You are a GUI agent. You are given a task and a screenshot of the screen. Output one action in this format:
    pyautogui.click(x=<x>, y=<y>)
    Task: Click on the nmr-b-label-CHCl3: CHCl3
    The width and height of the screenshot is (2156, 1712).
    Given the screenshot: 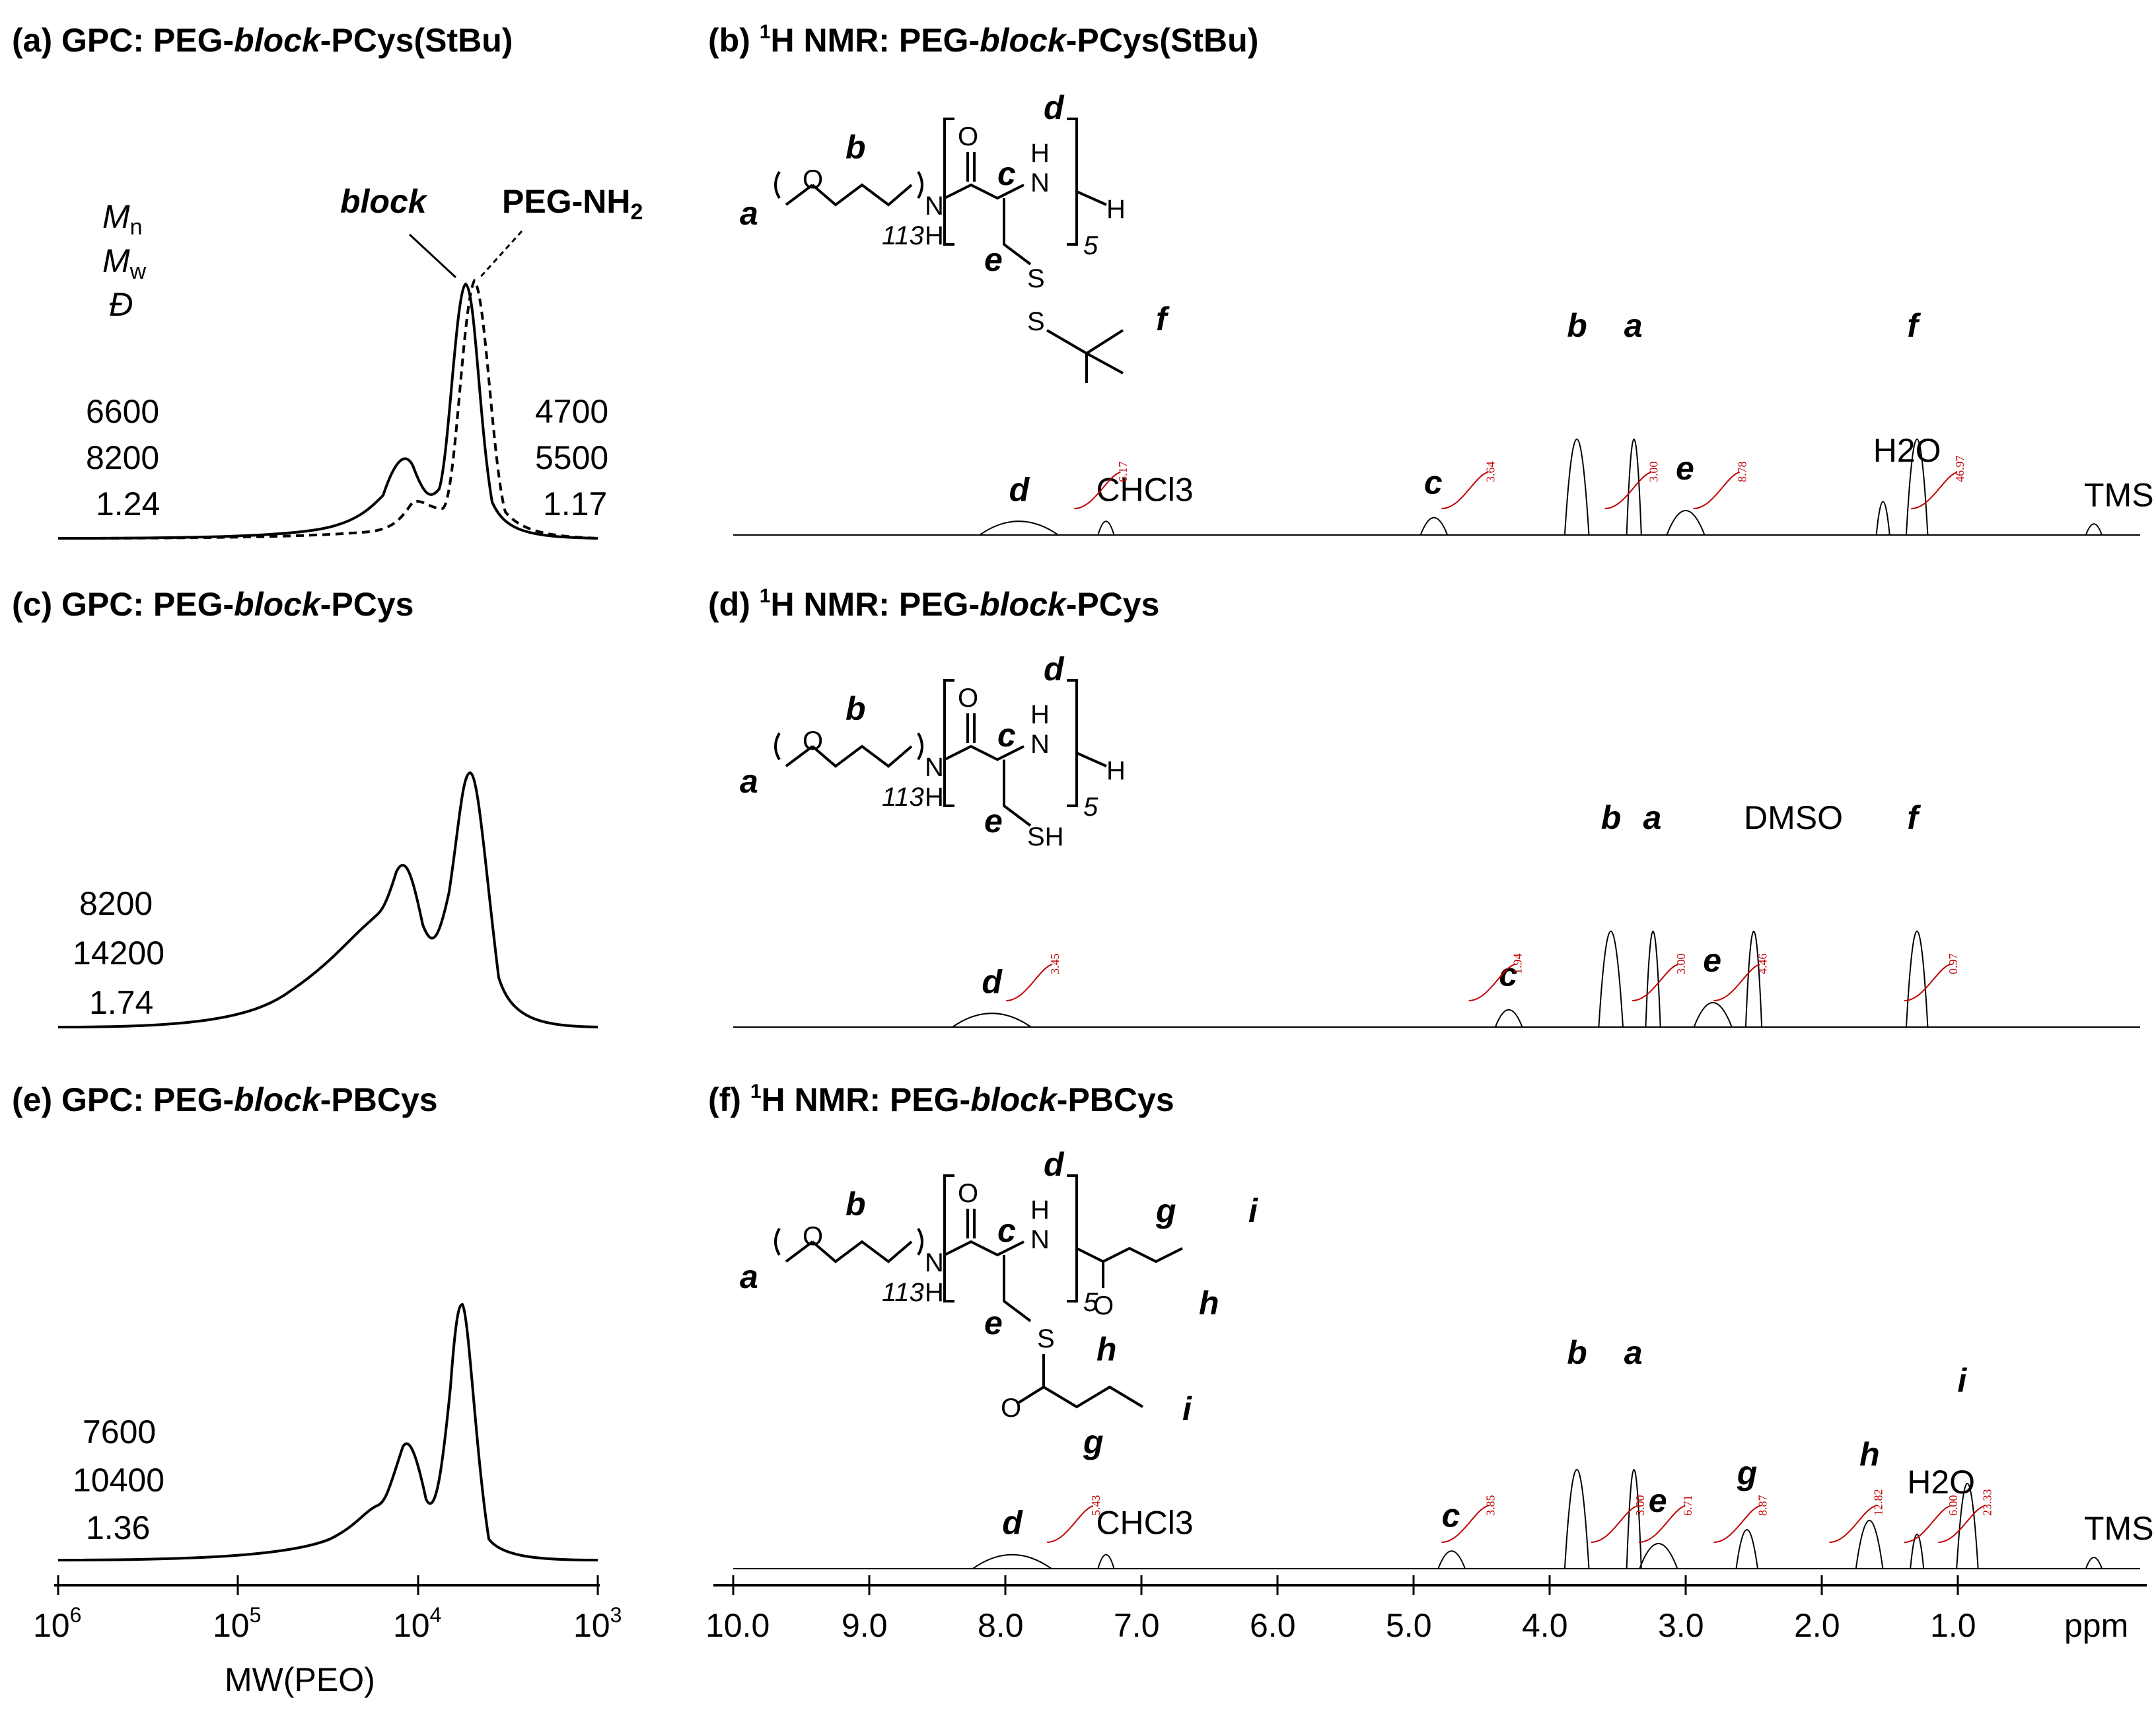 What is the action you would take?
    pyautogui.click(x=1144, y=490)
    